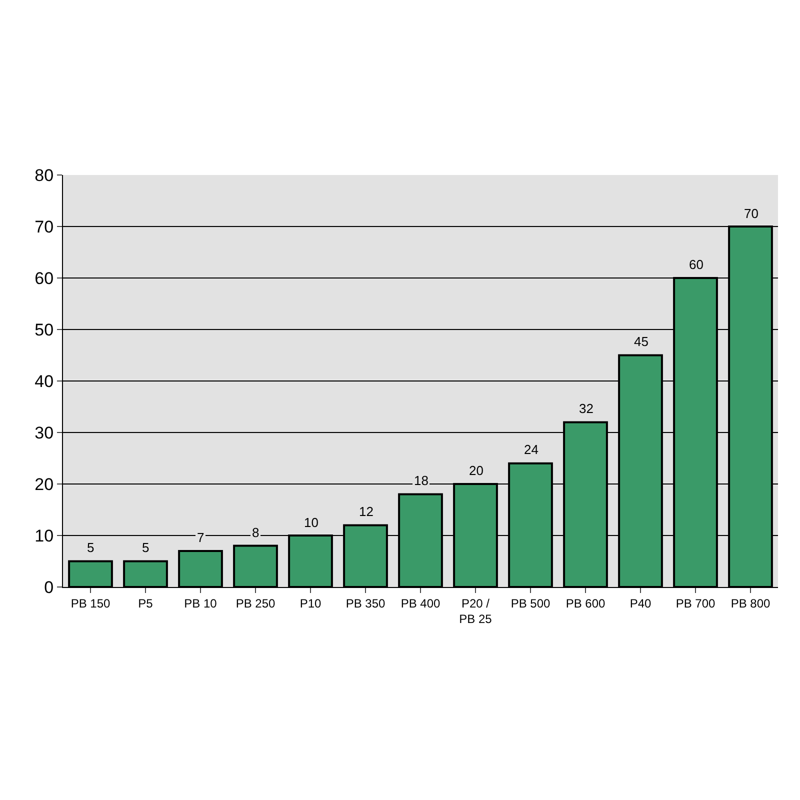  What do you see at coordinates (421, 480) in the screenshot?
I see `data-label: 18` at bounding box center [421, 480].